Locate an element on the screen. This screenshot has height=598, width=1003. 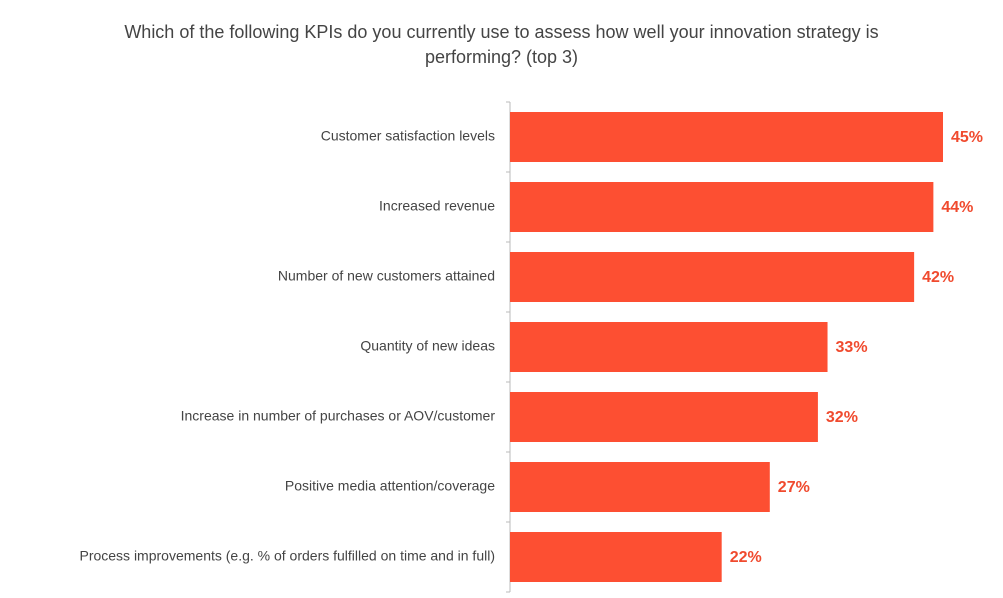
category-label: Positive media attention/coverage is located at coordinates (390, 486).